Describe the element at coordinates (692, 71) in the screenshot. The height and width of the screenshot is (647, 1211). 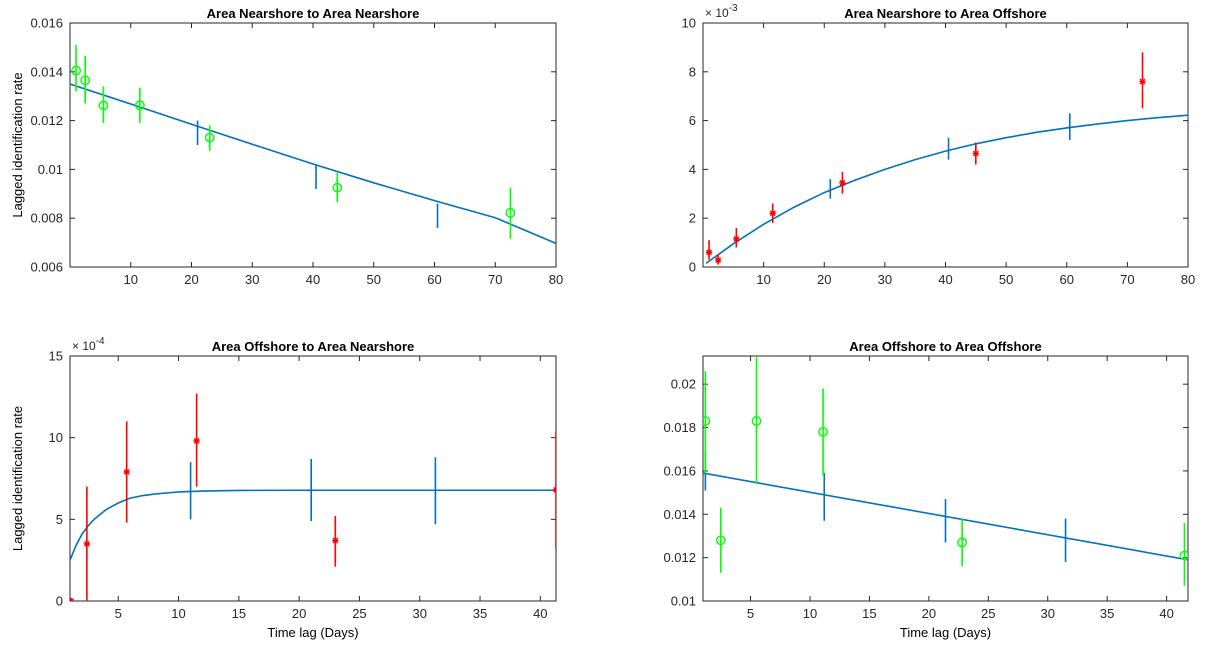
I see `y-tick-label: 8` at that location.